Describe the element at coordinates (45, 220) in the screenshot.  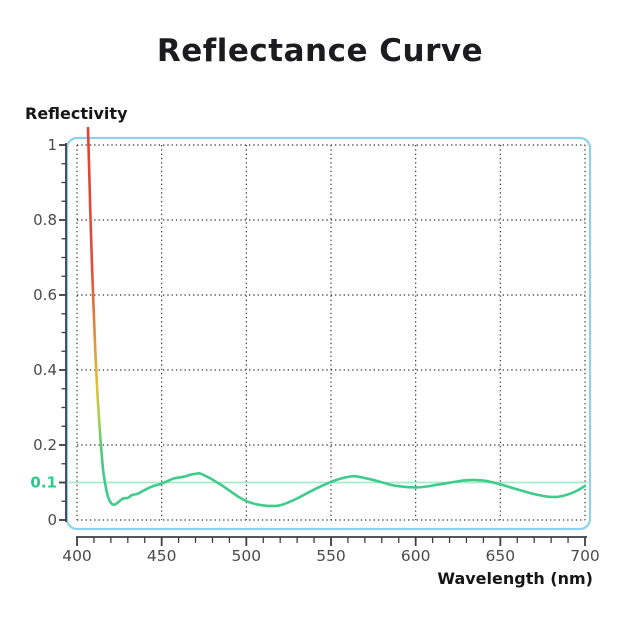
I see `y-tick-label: 0.8` at that location.